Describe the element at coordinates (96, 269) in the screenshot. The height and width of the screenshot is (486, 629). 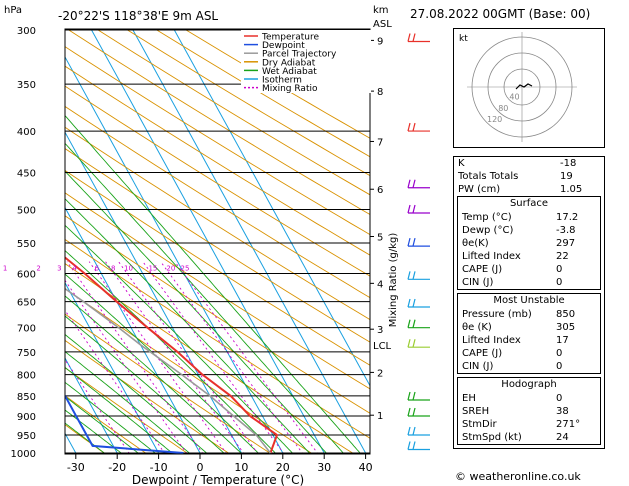
I see `mixing-ratio-labels: 1 2 3 4 6 8 10 15 20 25` at that location.